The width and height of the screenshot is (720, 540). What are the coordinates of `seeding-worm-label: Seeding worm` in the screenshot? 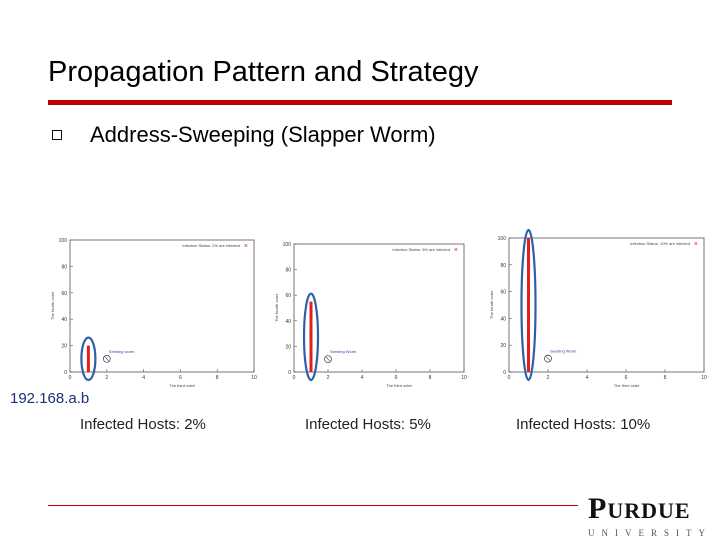 It's located at (122, 351).